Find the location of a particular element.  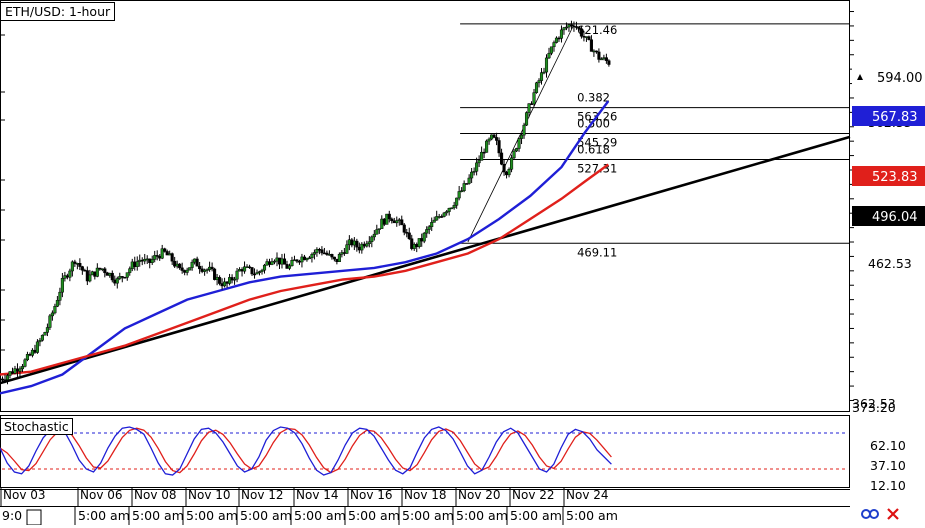

last-price-label: 594.00 is located at coordinates (900, 78).